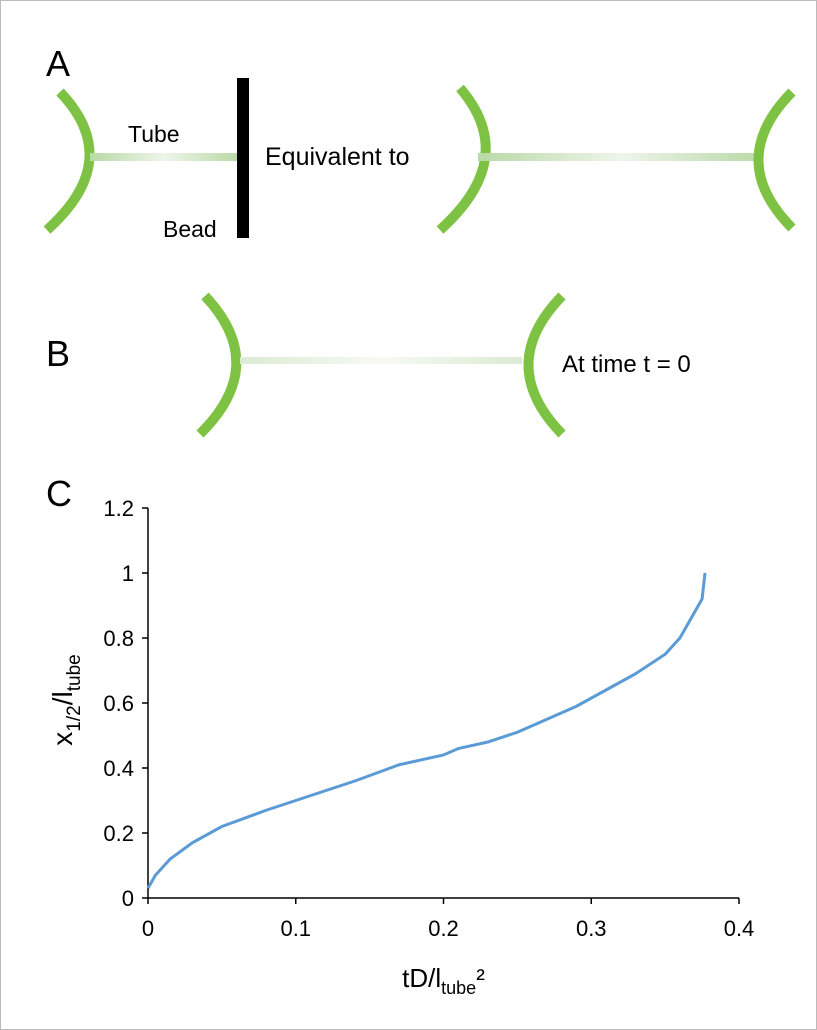 The width and height of the screenshot is (817, 1030). What do you see at coordinates (62, 698) in the screenshot?
I see `y-axis-label-part: /l` at bounding box center [62, 698].